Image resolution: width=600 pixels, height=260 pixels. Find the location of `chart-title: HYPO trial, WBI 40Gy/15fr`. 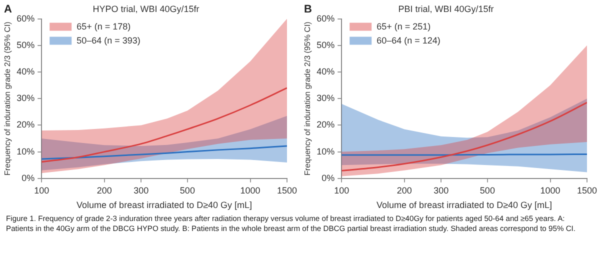

chart-title: HYPO trial, WBI 40Gy/15fr is located at coordinates (146, 9).